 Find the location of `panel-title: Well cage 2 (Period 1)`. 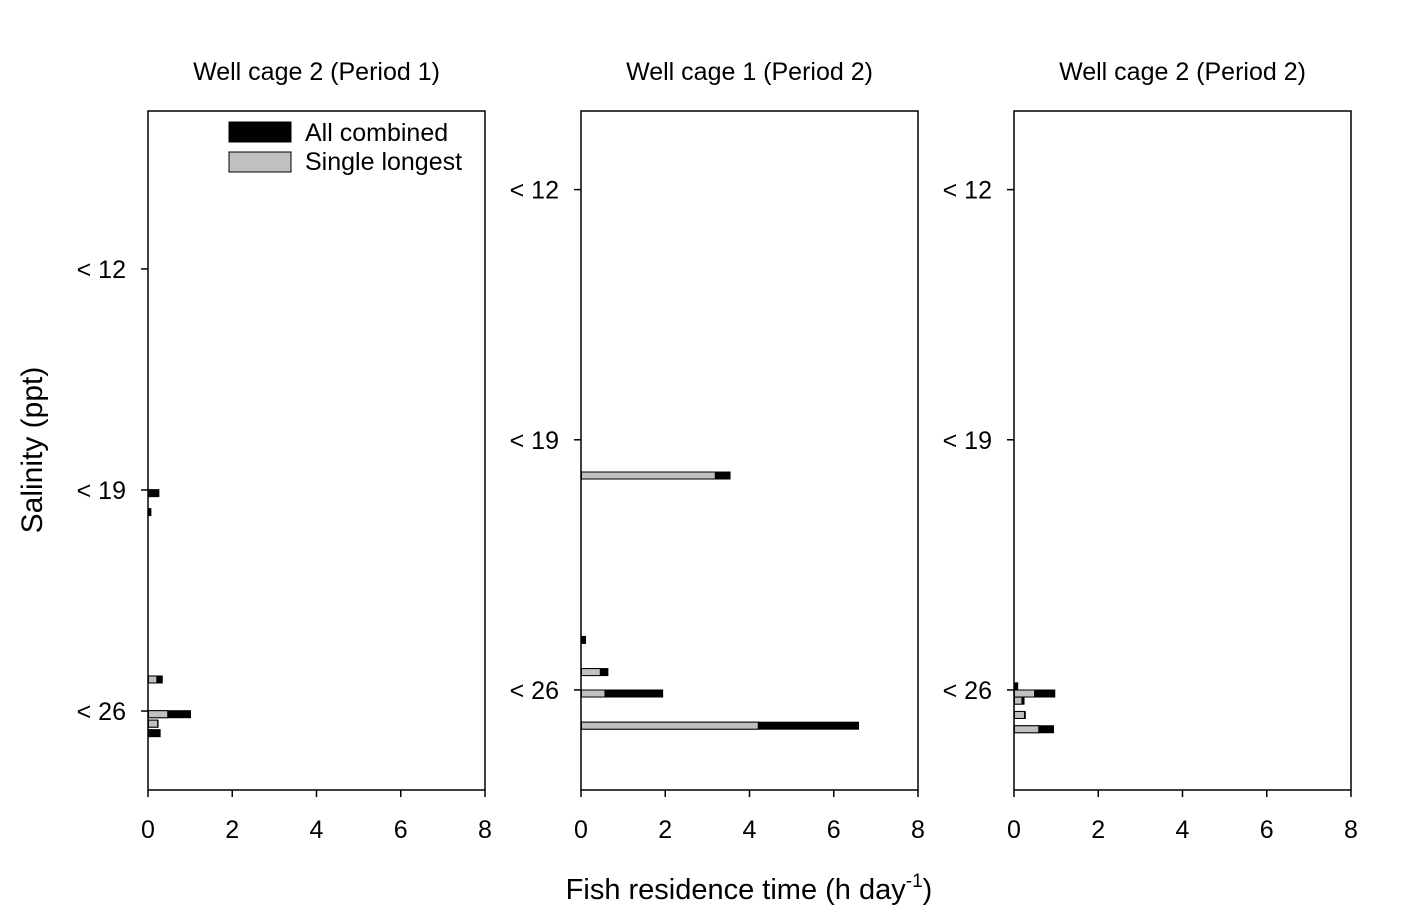

panel-title: Well cage 2 (Period 1) is located at coordinates (316, 72).